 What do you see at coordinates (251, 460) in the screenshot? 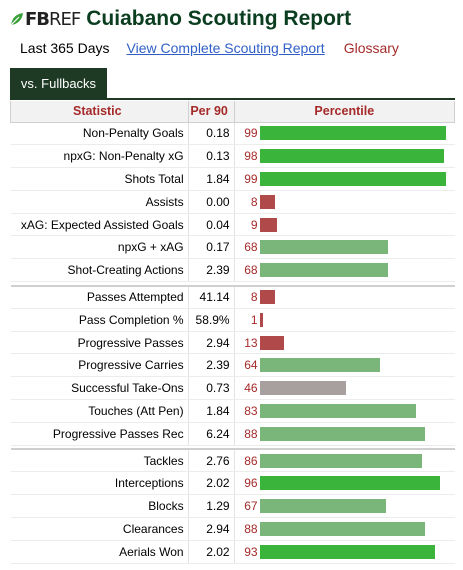
I see `percentile-value: 86` at bounding box center [251, 460].